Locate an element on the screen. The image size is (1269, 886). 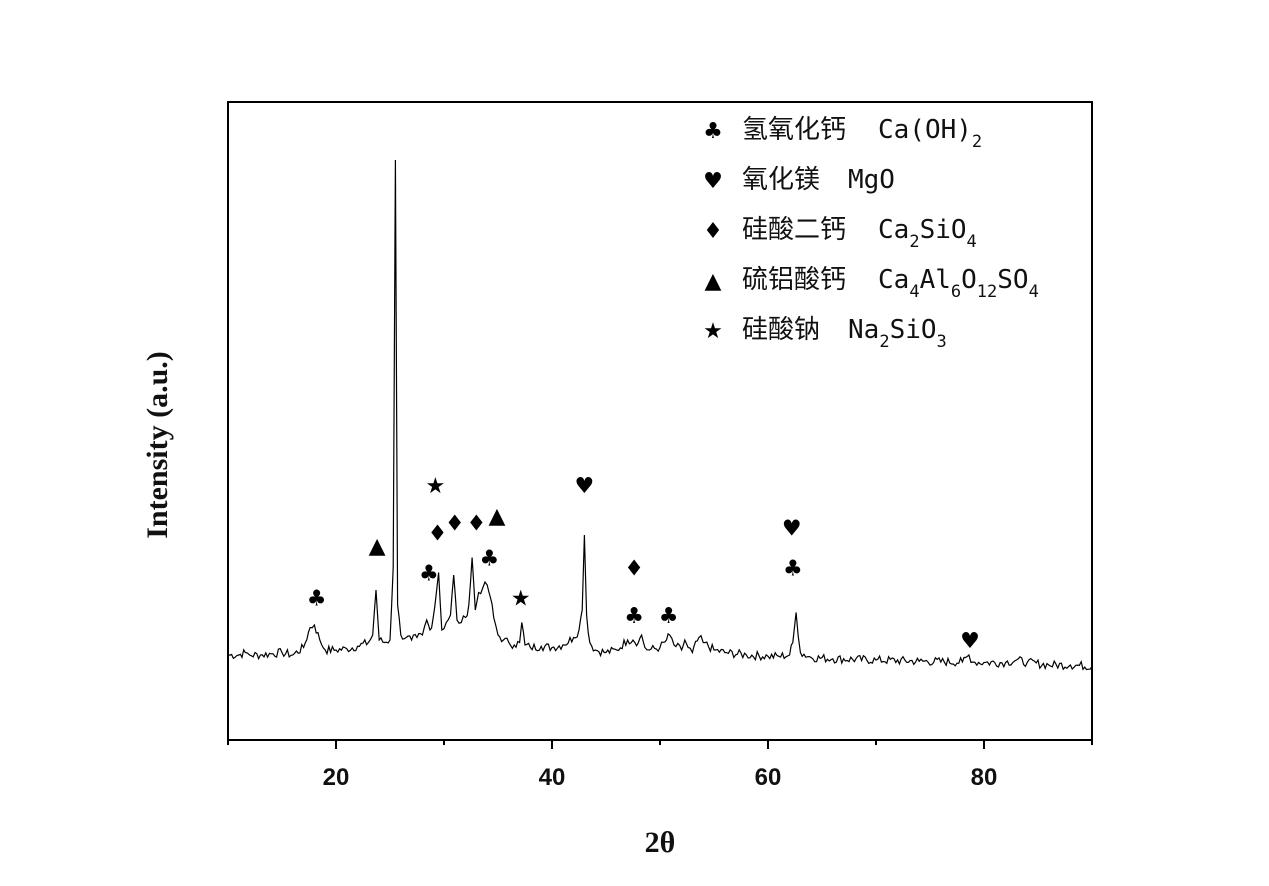
legend-name: 氢氧化钙 is located at coordinates (794, 130).